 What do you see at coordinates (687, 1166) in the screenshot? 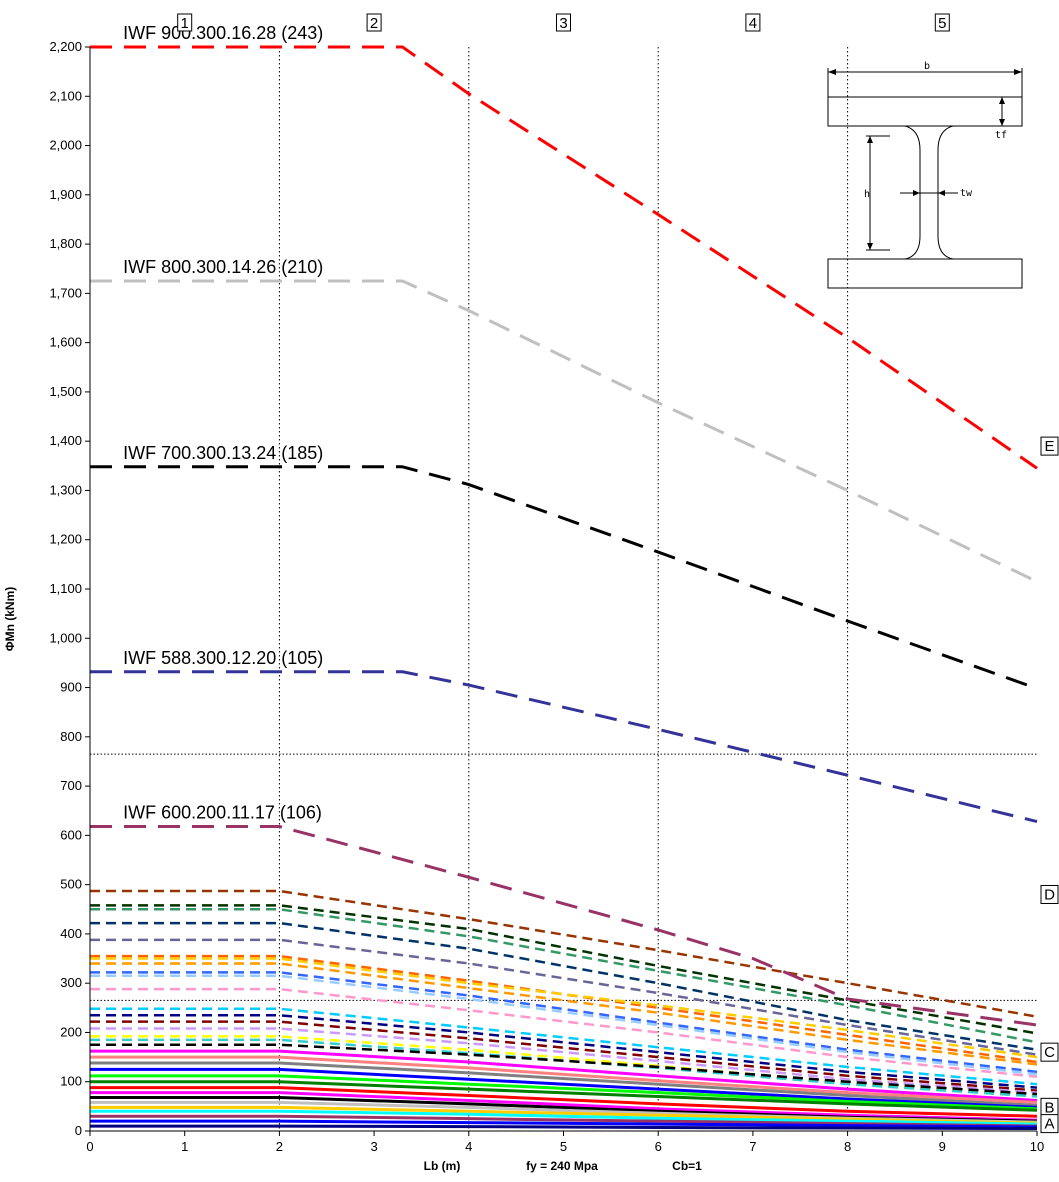
I see `cb-note: Cb=1` at bounding box center [687, 1166].